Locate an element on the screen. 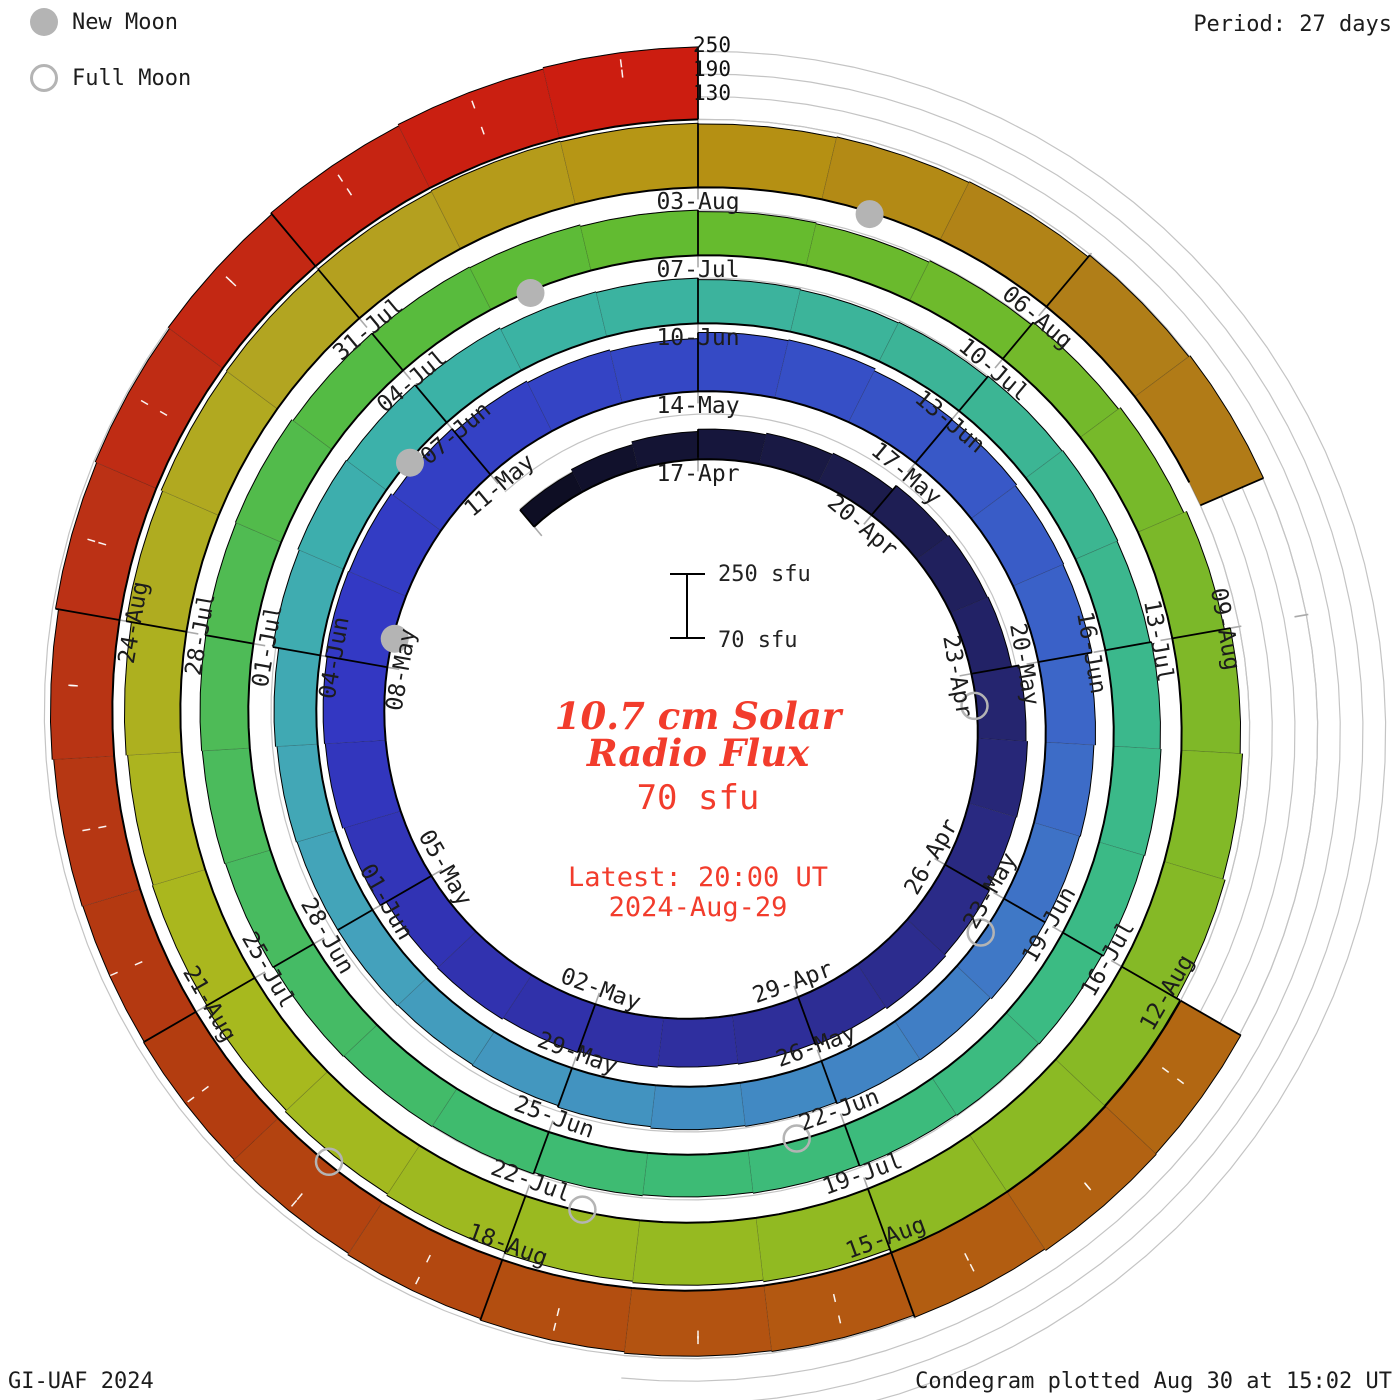  new-moon-marker-04-Aug is located at coordinates (869, 214).